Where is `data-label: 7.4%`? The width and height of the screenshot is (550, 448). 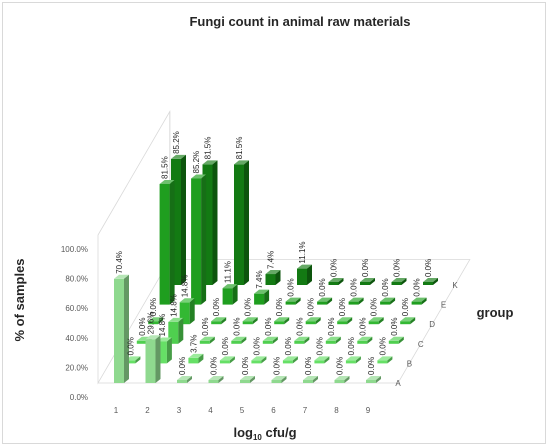 data-label: 7.4% is located at coordinates (271, 260).